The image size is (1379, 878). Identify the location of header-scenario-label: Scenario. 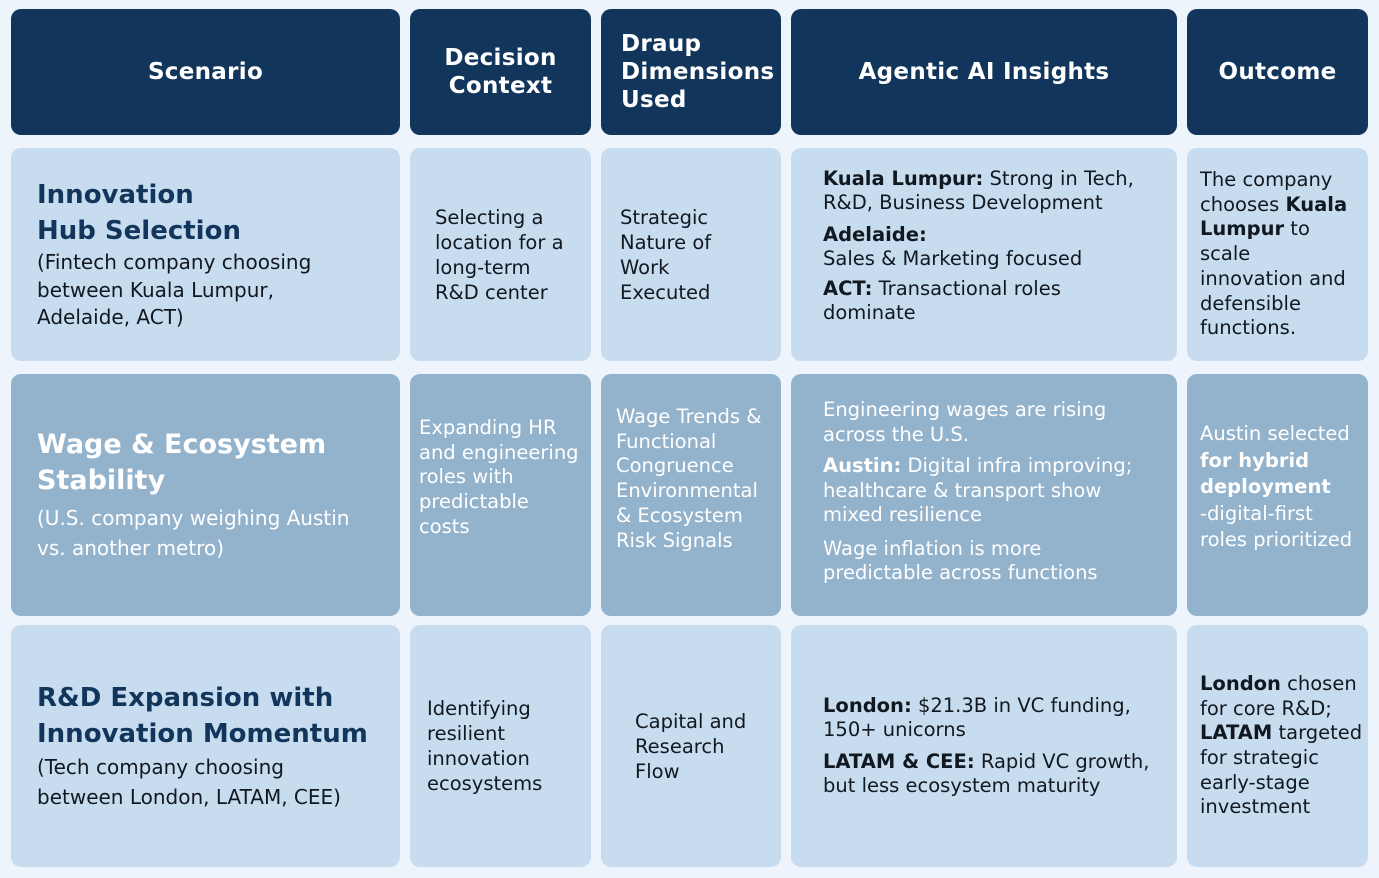
(205, 72).